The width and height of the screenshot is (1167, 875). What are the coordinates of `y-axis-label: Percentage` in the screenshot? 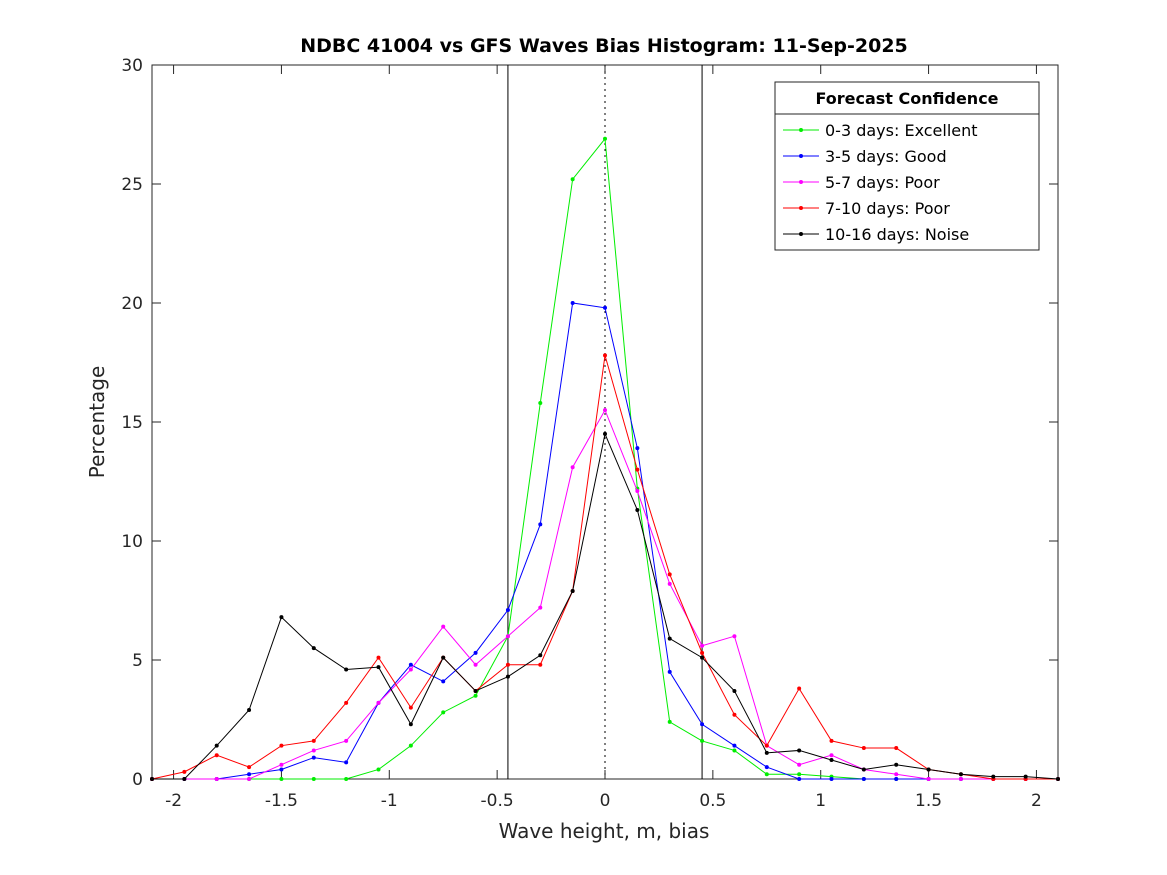 It's located at (97, 422).